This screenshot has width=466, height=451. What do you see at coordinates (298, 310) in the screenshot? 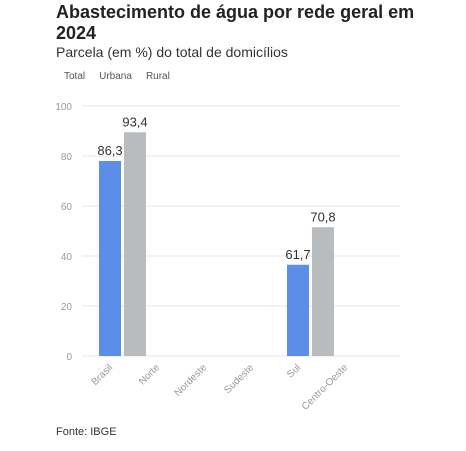
I see `bar-total-nordeste` at bounding box center [298, 310].